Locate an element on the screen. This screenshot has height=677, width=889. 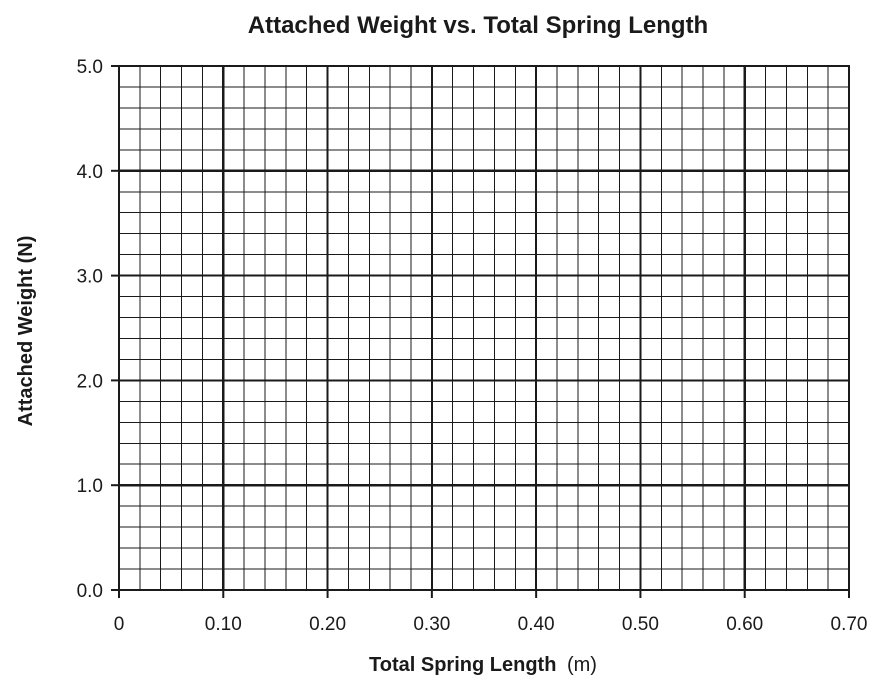
x-axis-label-group: Total Spring Length (m) is located at coordinates (483, 665).